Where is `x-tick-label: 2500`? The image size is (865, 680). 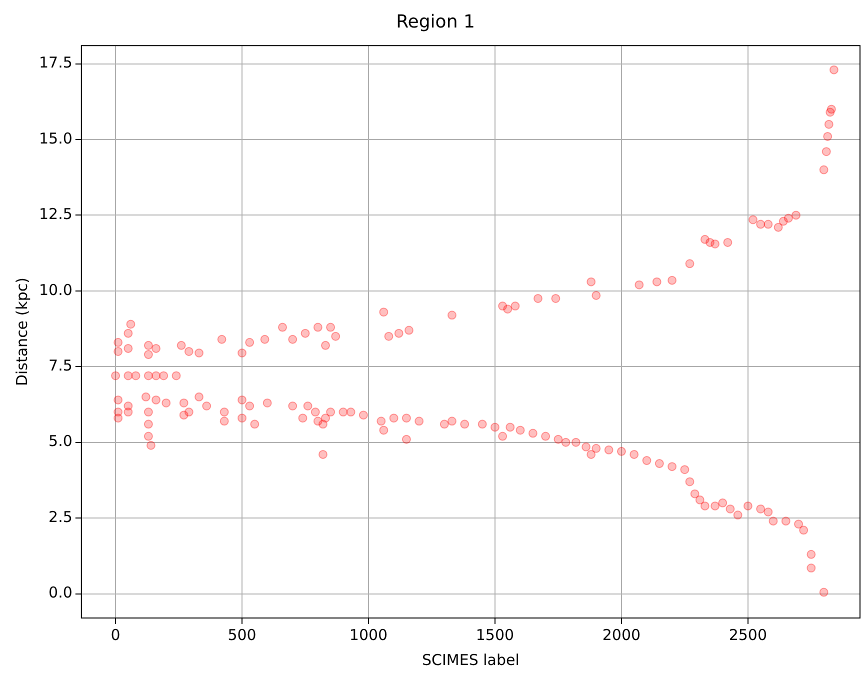 x-tick-label: 2500 is located at coordinates (748, 635).